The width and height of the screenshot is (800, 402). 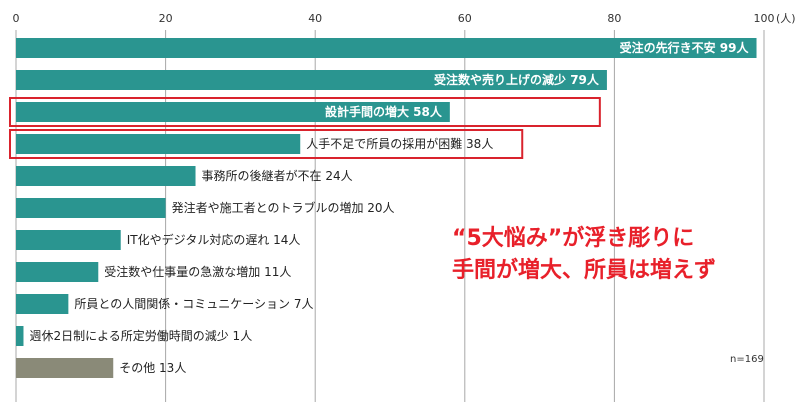 I want to click on bar-label-8: 所員との人間関係・コミュニケーション 7人, so click(x=193, y=304).